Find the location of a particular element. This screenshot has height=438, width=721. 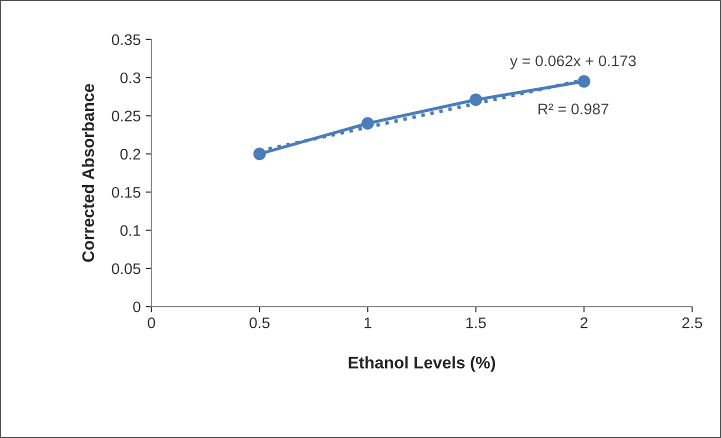

y-tick-label: 0.3 is located at coordinates (130, 78).